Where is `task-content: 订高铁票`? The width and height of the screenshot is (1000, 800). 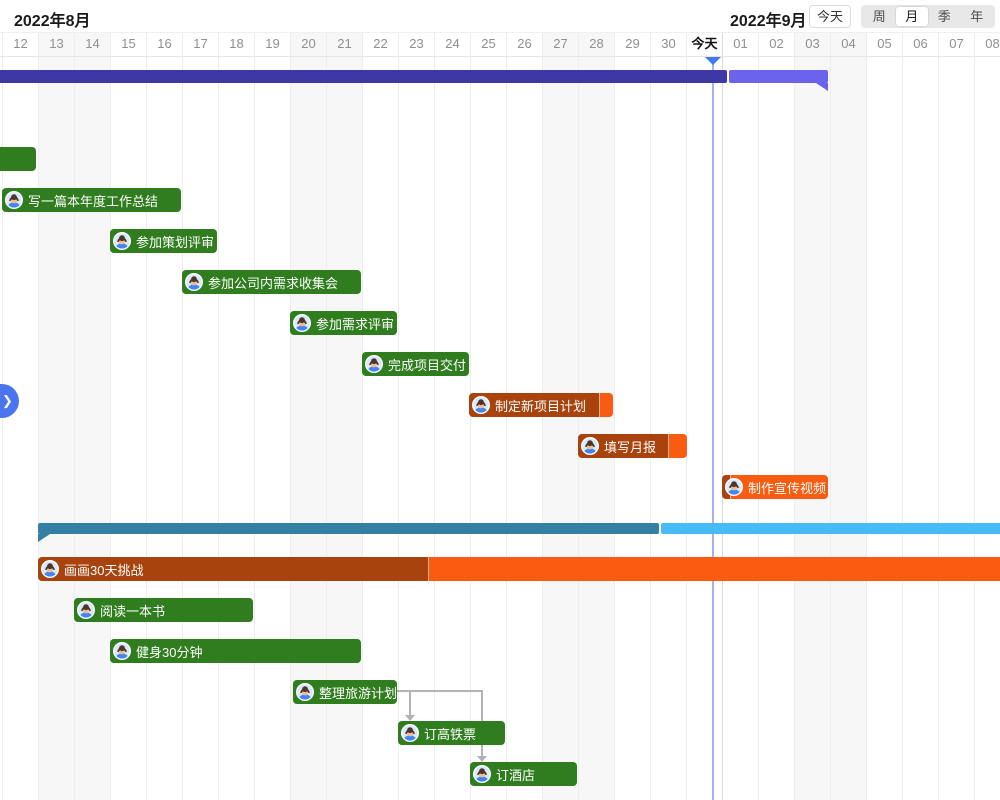
task-content: 订高铁票 is located at coordinates (451, 733).